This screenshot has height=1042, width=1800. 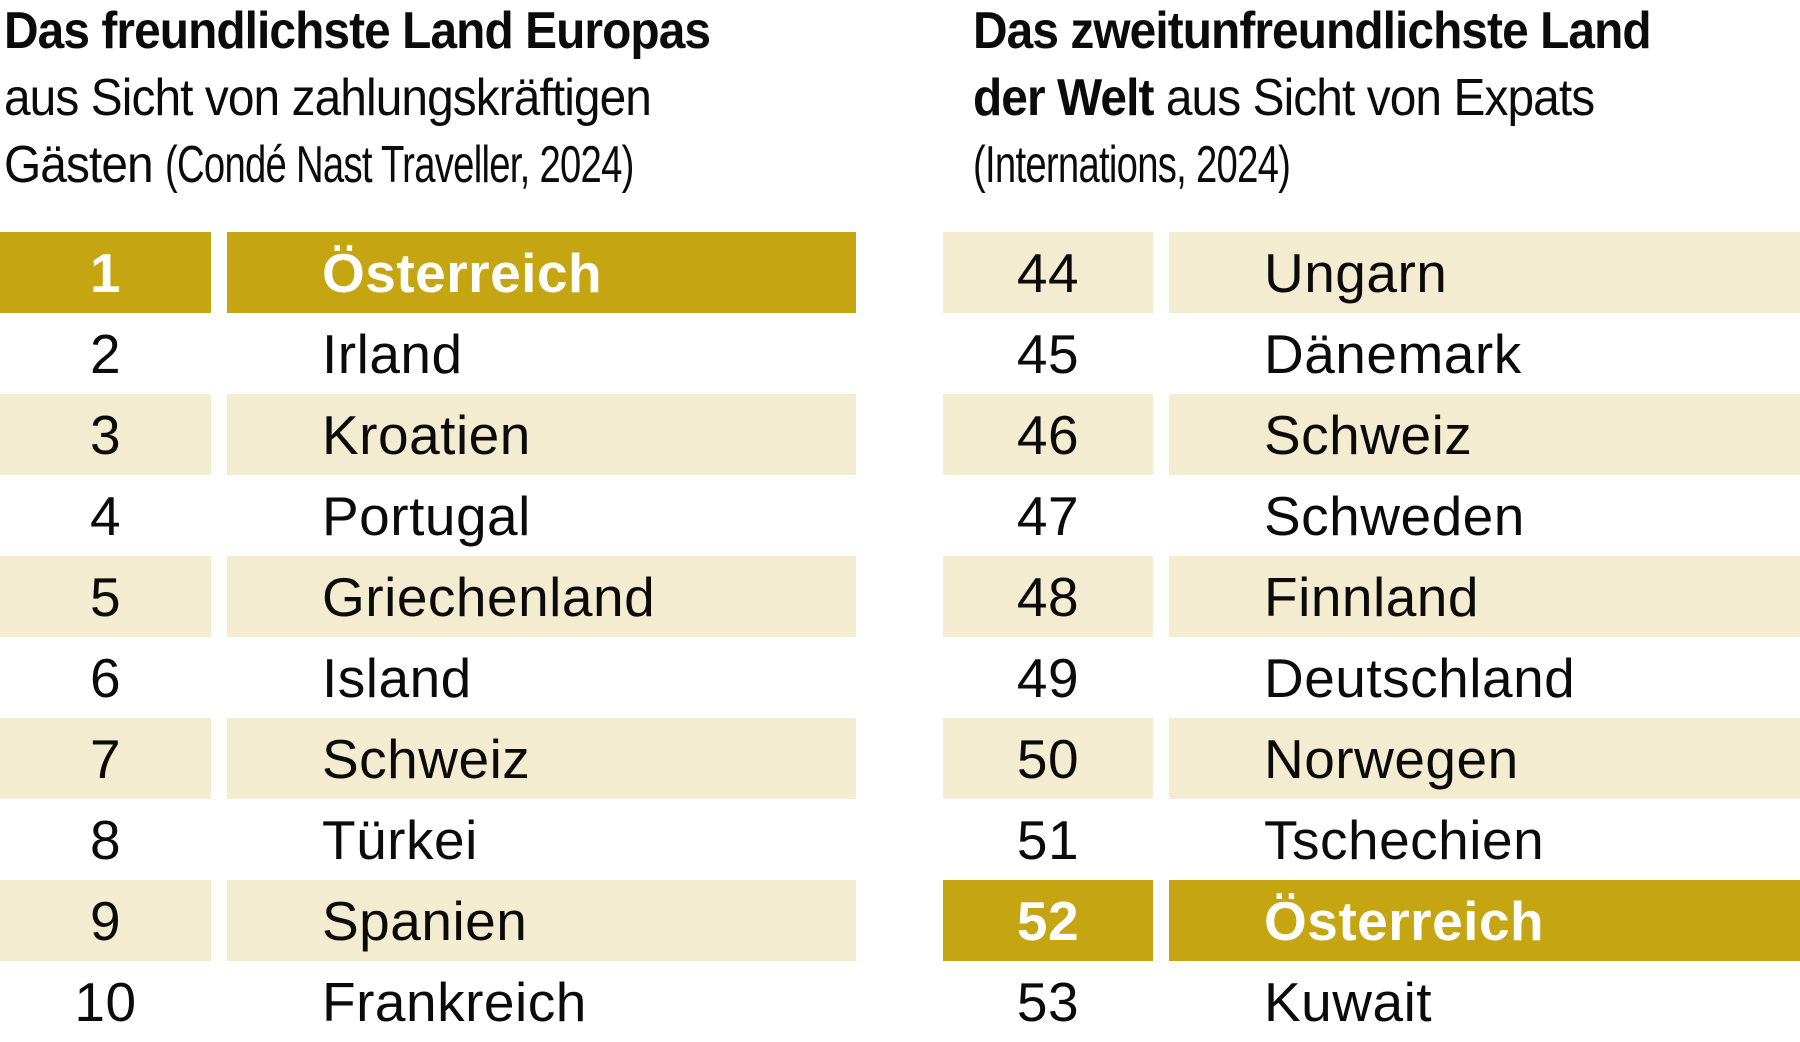 What do you see at coordinates (1404, 839) in the screenshot?
I see `country-cell: Tschechien` at bounding box center [1404, 839].